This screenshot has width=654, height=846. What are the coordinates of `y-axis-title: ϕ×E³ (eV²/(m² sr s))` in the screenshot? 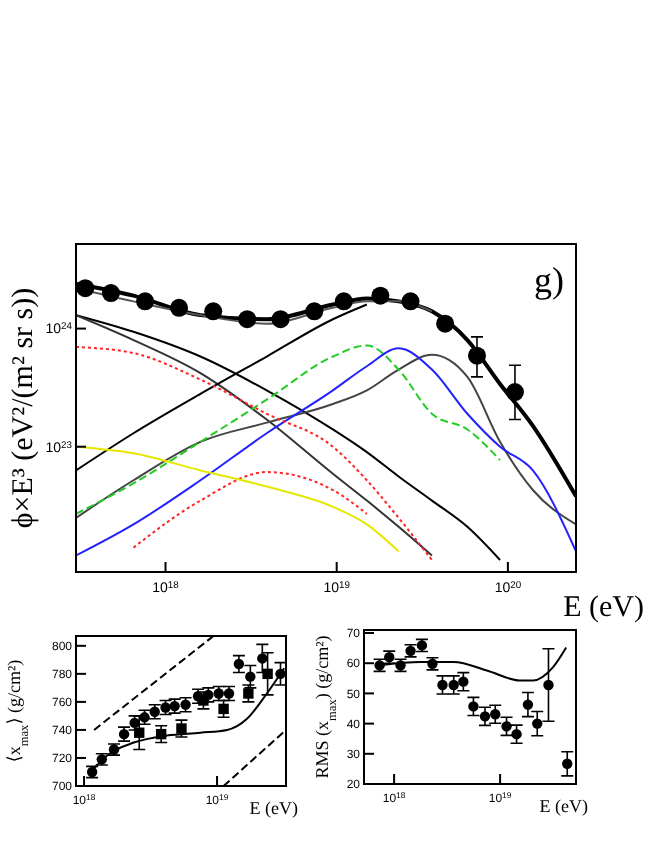 It's located at (24, 408).